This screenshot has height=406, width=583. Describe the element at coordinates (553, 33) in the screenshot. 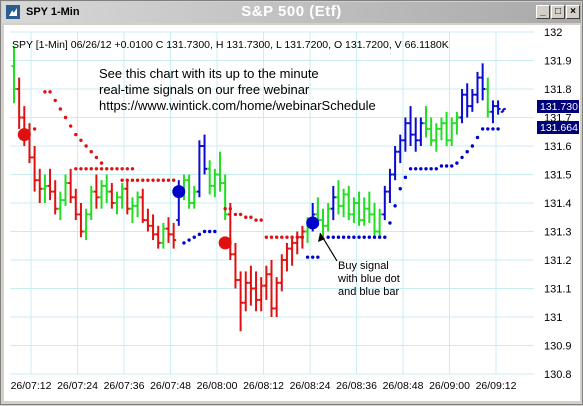

I see `y-tick-label: 132` at that location.